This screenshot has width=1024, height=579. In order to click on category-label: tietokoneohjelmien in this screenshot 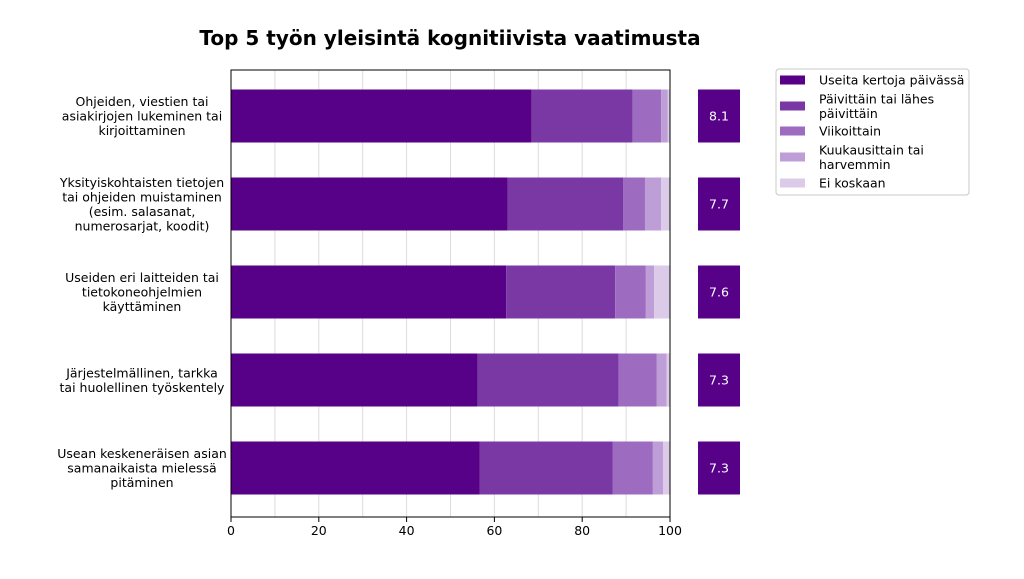, I will do `click(142, 292)`.